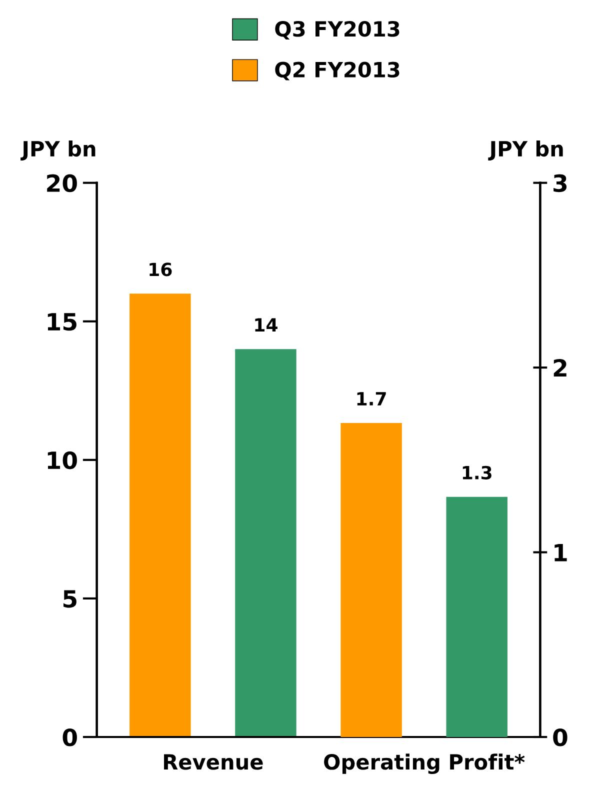 Image resolution: width=609 pixels, height=809 pixels. I want to click on data-label: 16, so click(161, 269).